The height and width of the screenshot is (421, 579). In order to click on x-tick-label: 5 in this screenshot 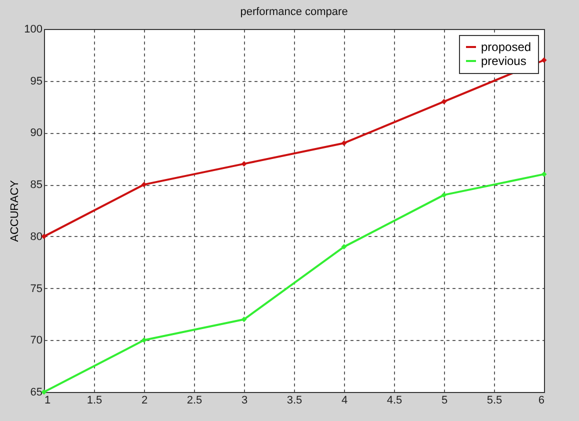, I will do `click(444, 400)`.